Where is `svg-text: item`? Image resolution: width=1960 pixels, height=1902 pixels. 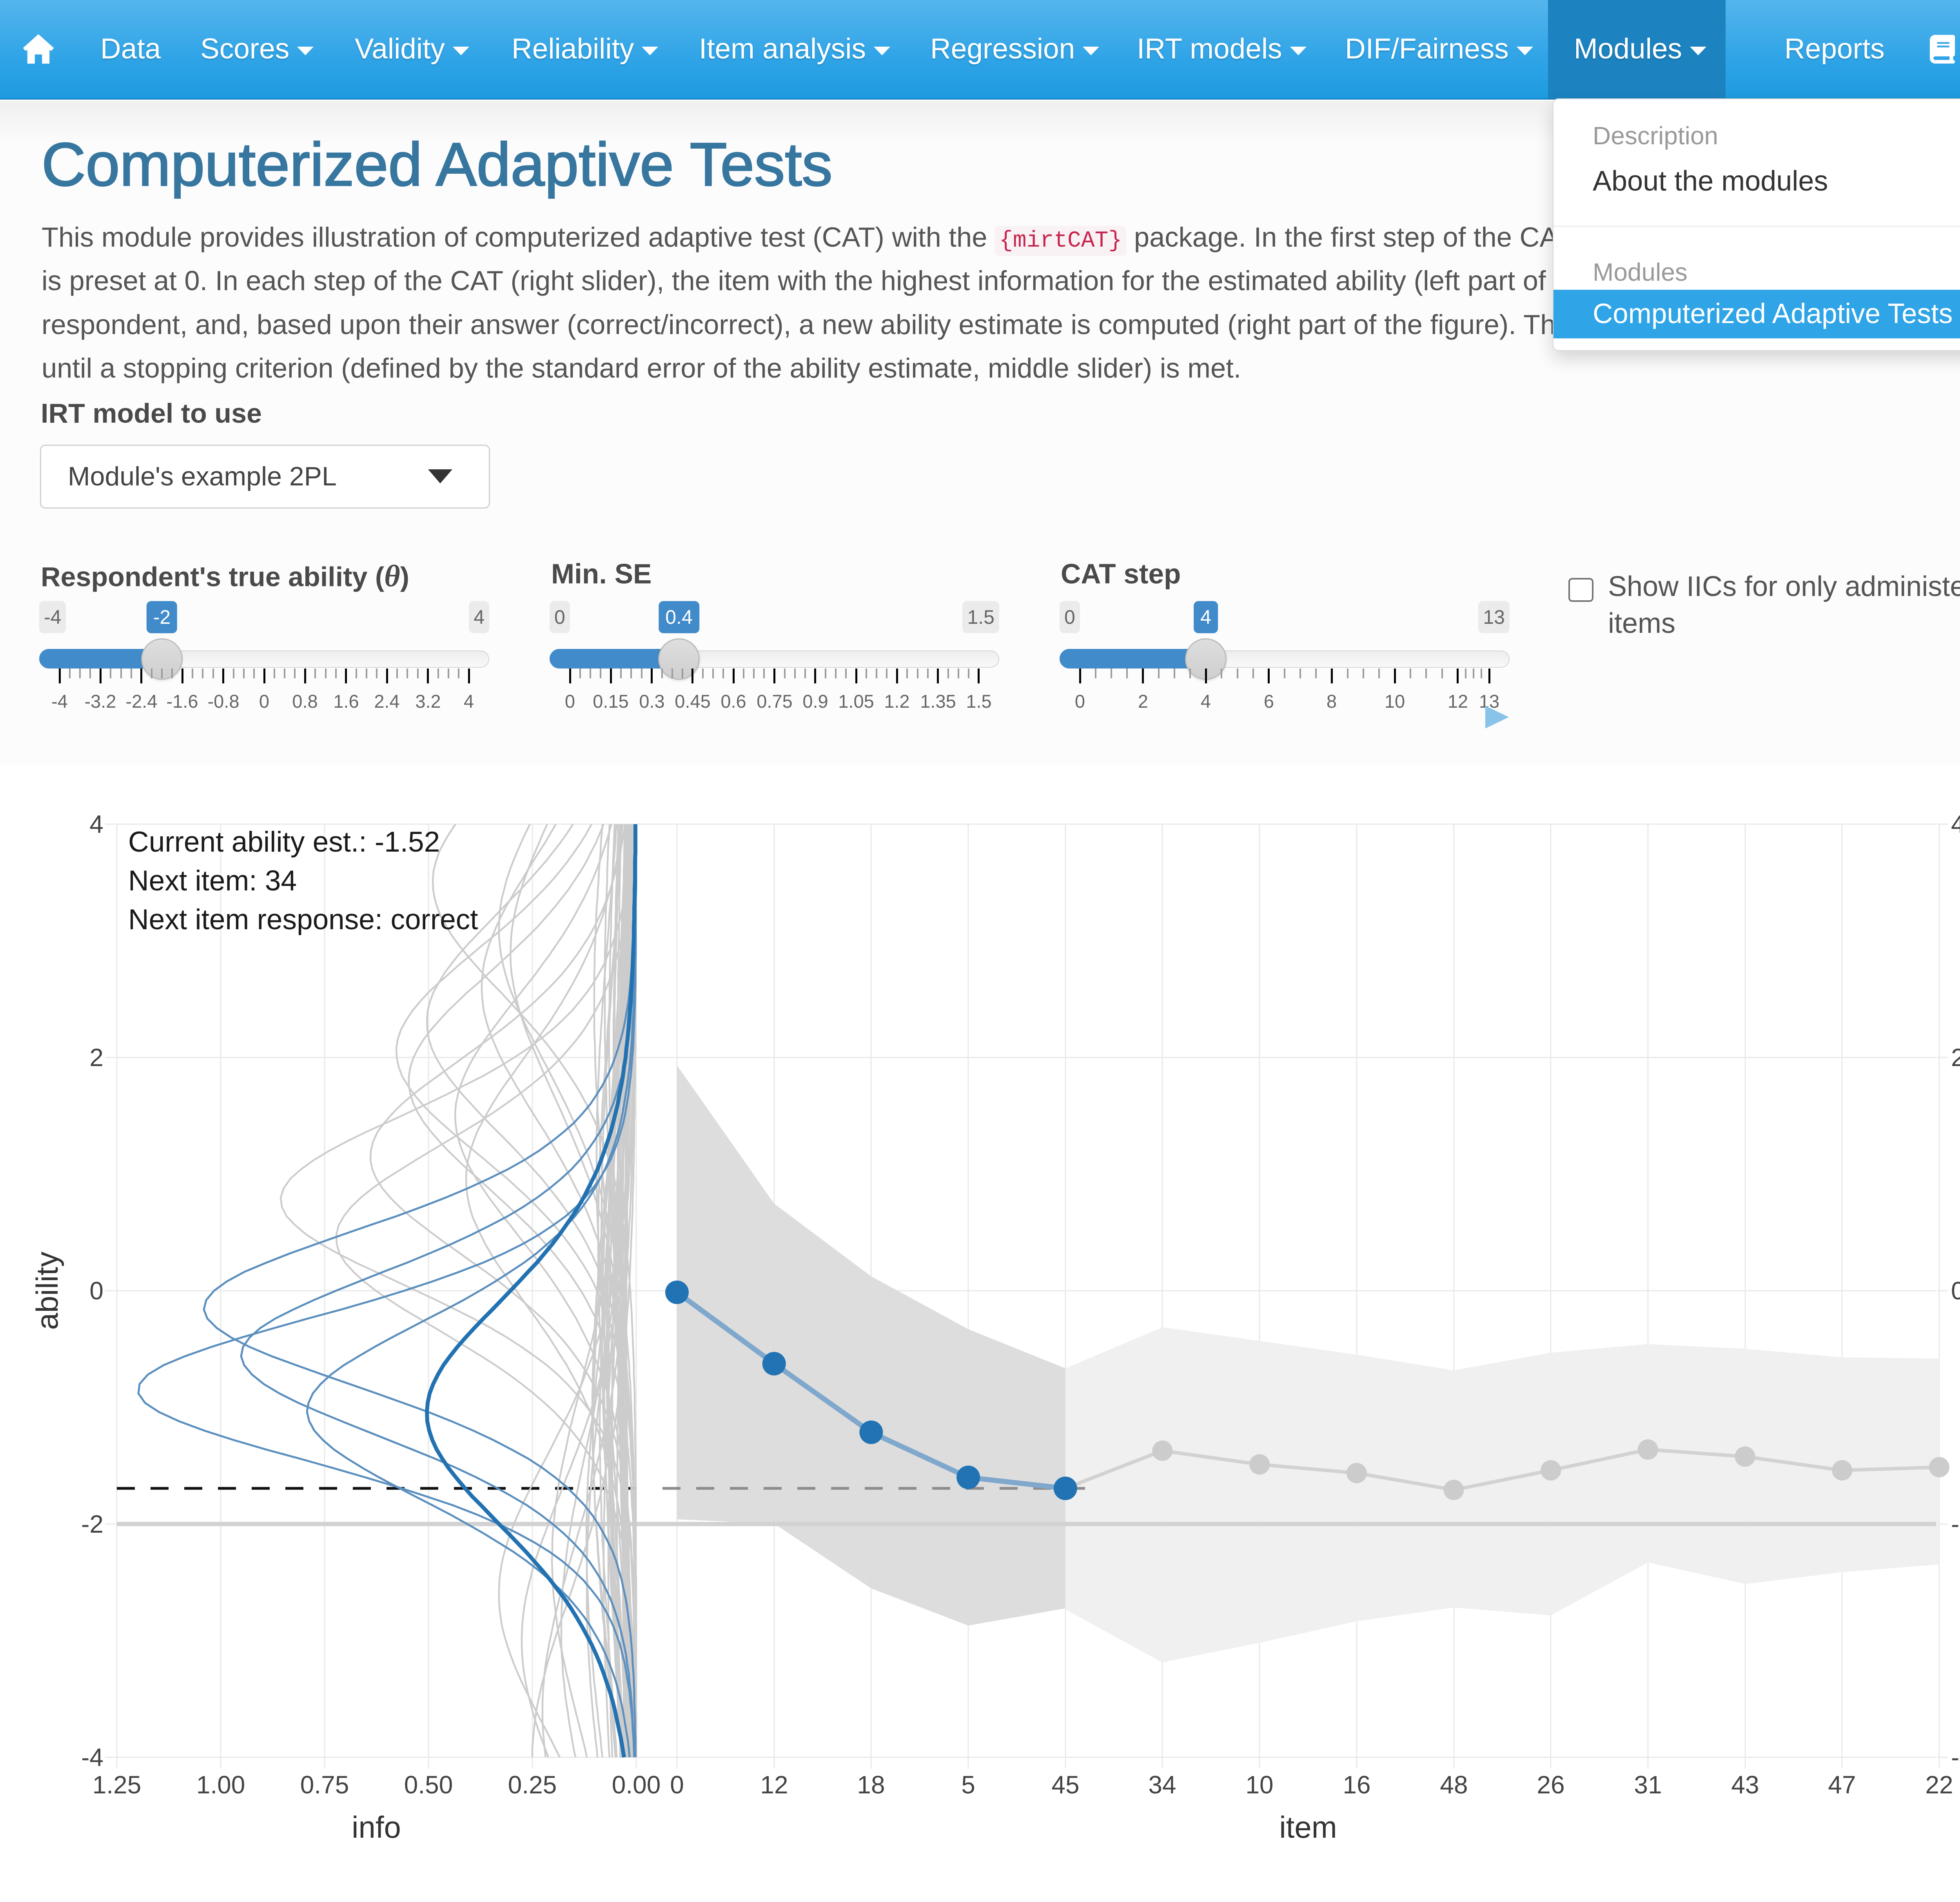
svg-text: item is located at coordinates (1308, 1827).